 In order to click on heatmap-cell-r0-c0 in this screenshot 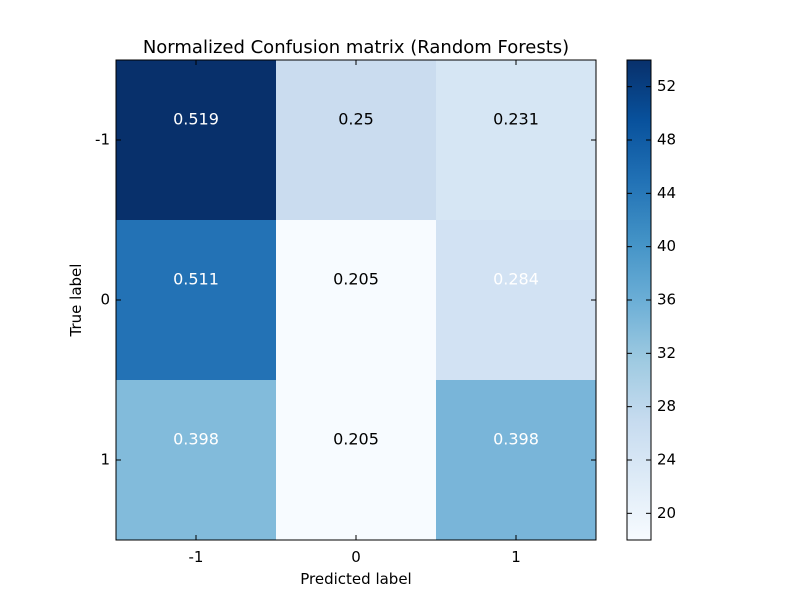, I will do `click(196, 140)`.